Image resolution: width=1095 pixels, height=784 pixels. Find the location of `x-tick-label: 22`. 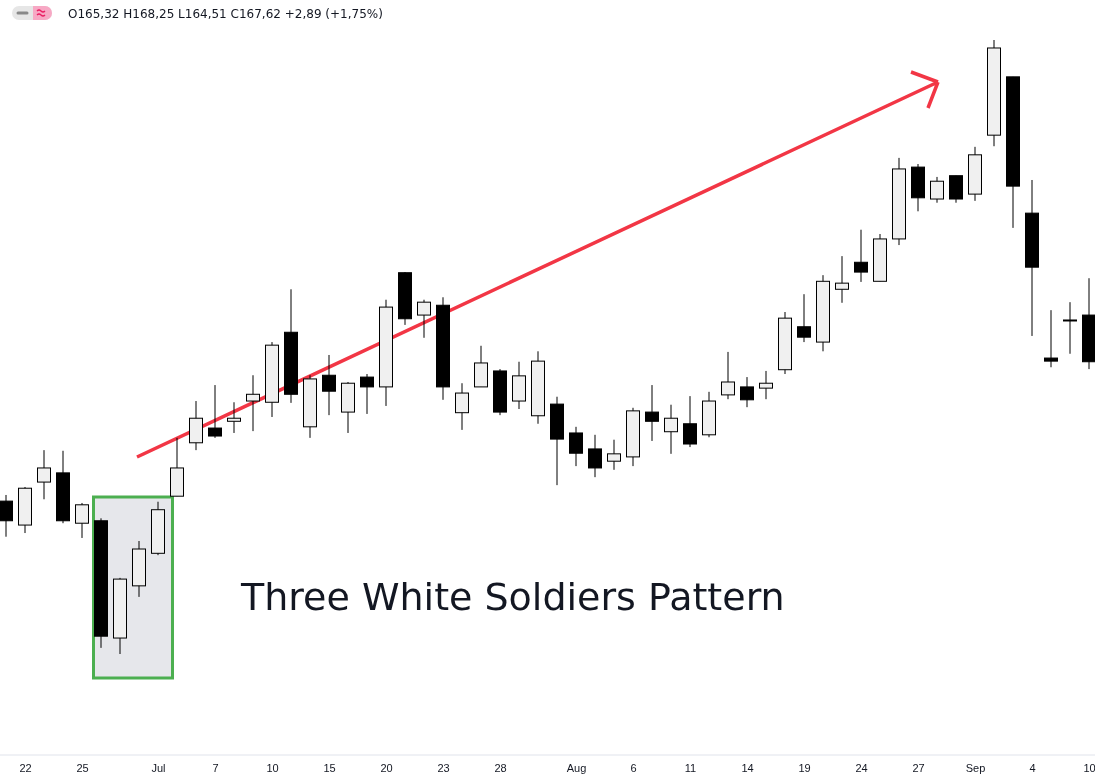

x-tick-label: 22 is located at coordinates (25, 767).